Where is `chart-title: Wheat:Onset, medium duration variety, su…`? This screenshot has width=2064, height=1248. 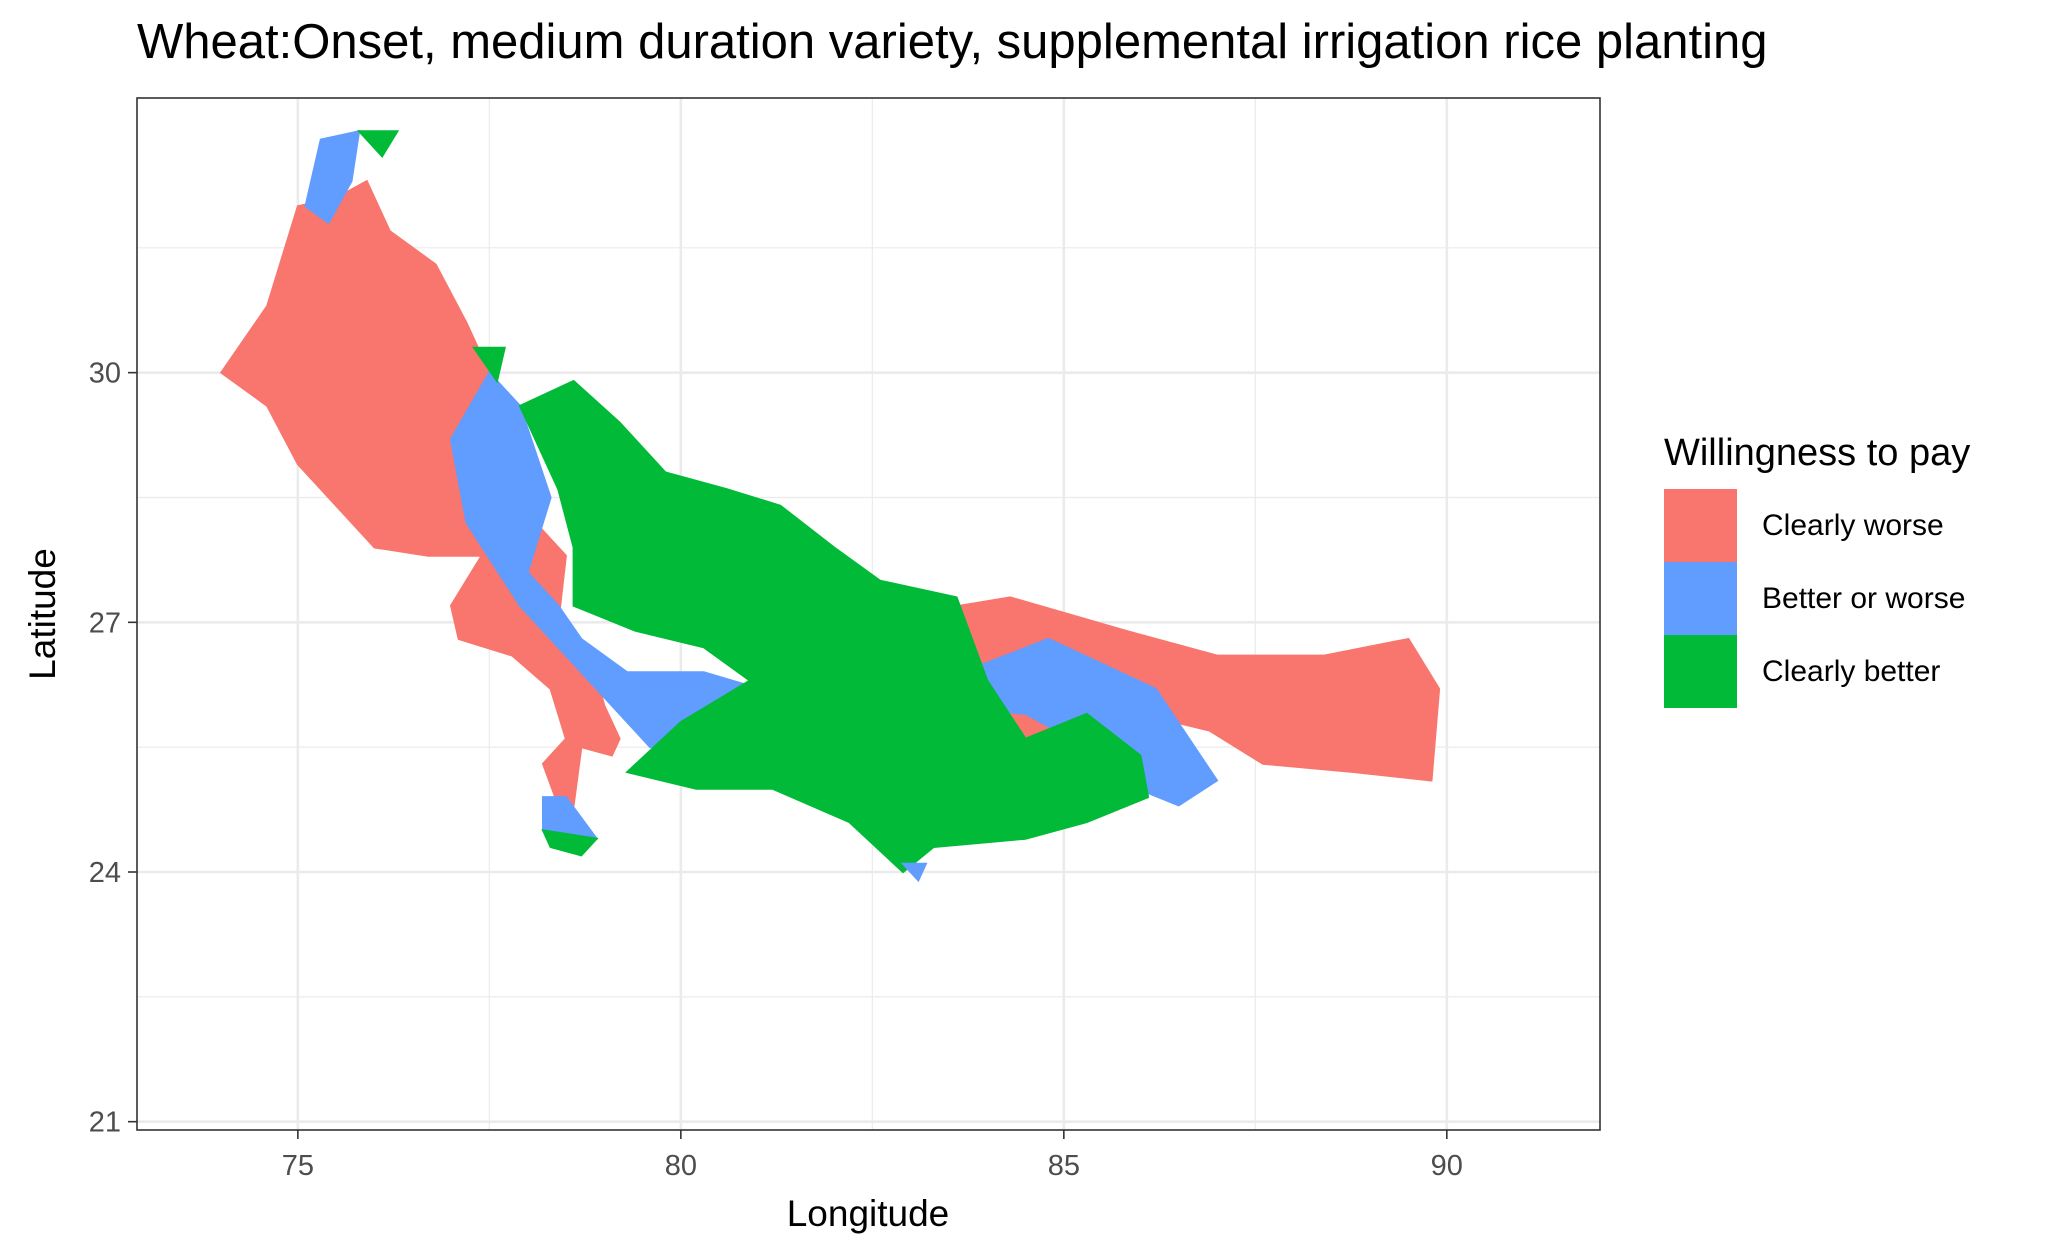
chart-title: Wheat:Onset, medium duration variety, su… is located at coordinates (952, 42).